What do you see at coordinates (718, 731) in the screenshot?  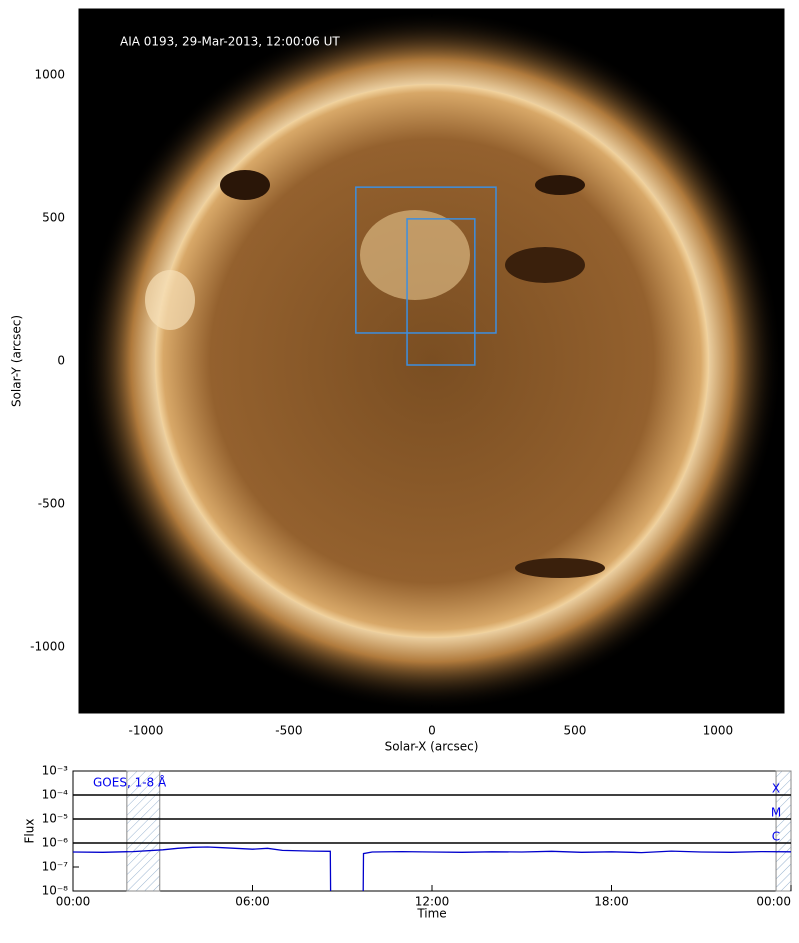 I see `x-tick-label: 1000` at bounding box center [718, 731].